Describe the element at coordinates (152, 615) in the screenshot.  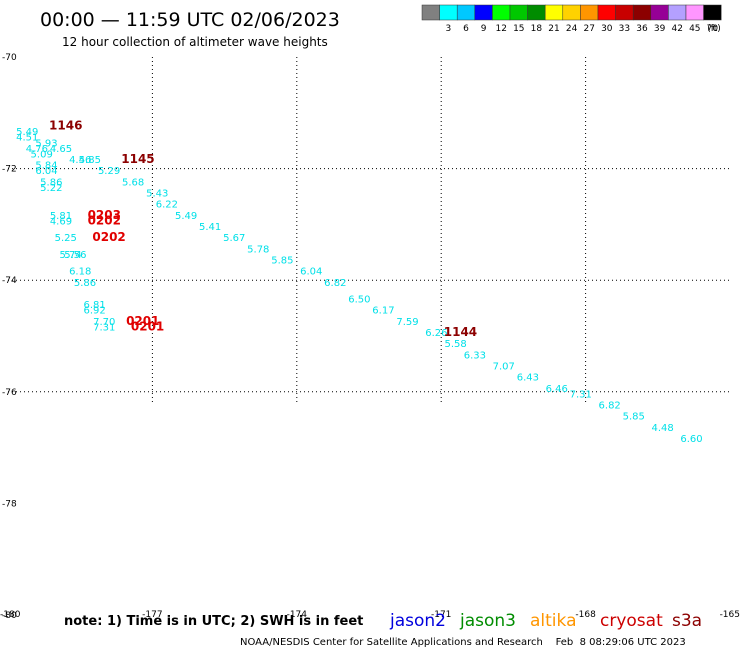
I see `x-tick-label: -177` at that location.